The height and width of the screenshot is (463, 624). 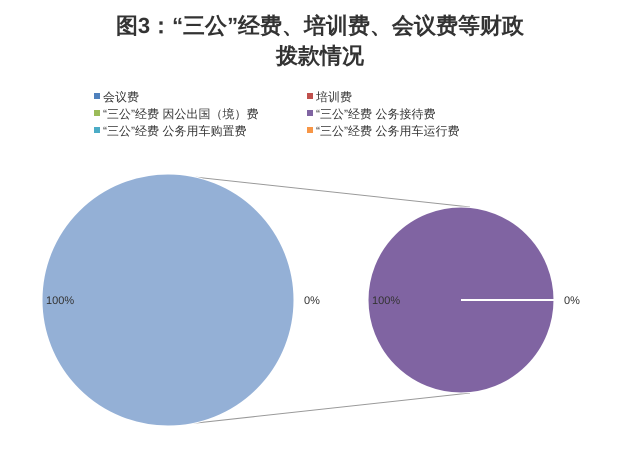 I want to click on category-label: “三公”经费 公务用车购置费, so click(x=174, y=131).